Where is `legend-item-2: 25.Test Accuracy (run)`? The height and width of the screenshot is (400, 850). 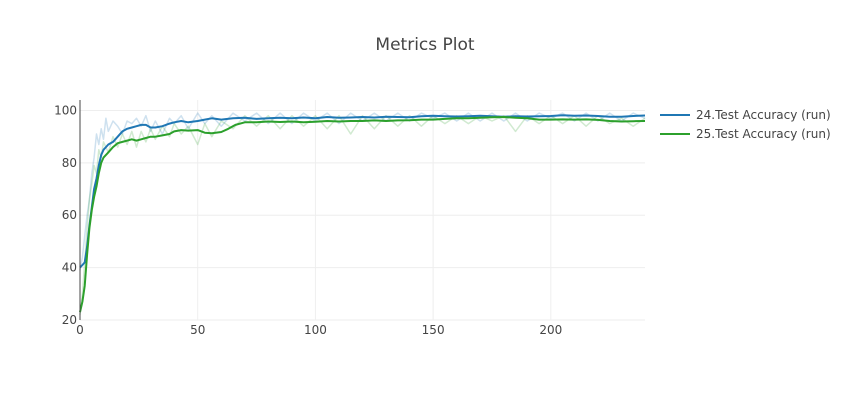
legend-item-2: 25.Test Accuracy (run) is located at coordinates (745, 134).